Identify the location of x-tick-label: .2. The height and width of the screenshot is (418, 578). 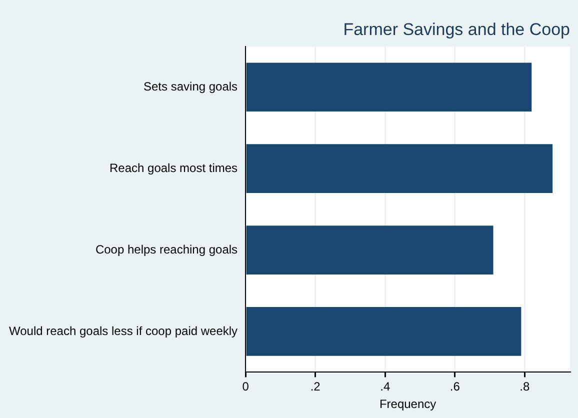
(315, 387).